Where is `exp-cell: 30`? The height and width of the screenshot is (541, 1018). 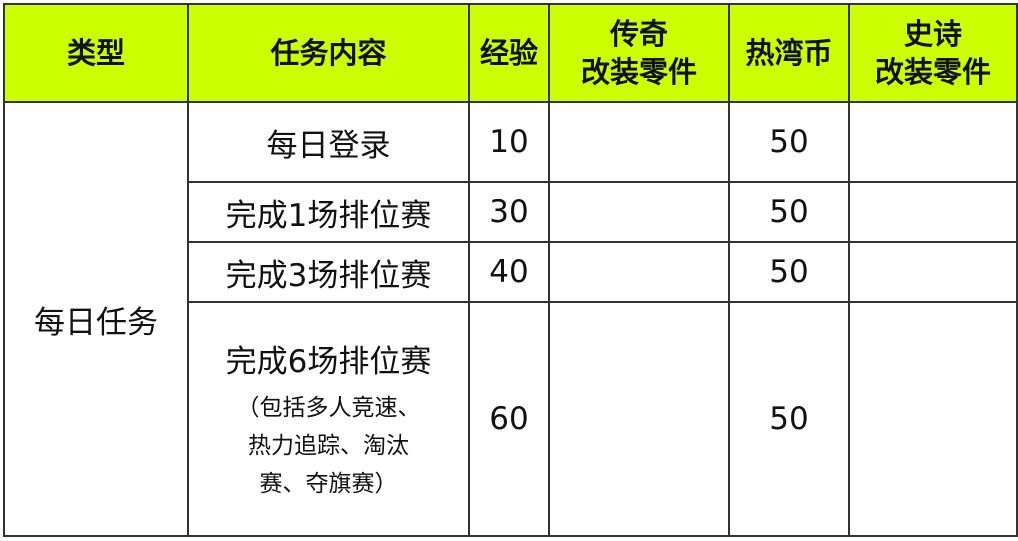 exp-cell: 30 is located at coordinates (509, 212).